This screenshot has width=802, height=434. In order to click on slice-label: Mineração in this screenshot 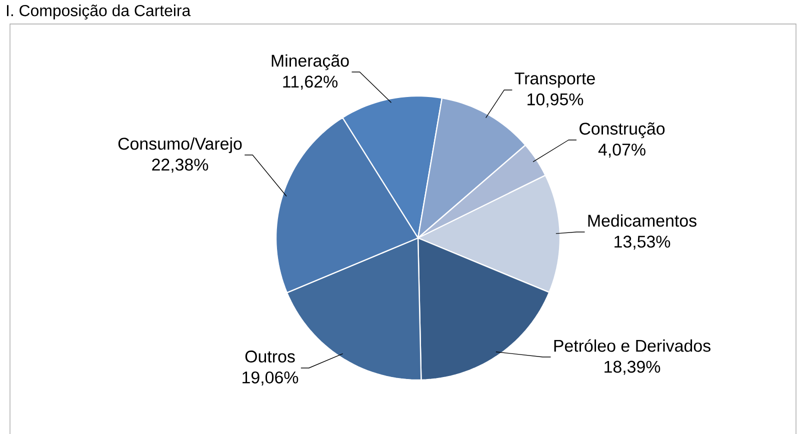, I will do `click(310, 62)`.